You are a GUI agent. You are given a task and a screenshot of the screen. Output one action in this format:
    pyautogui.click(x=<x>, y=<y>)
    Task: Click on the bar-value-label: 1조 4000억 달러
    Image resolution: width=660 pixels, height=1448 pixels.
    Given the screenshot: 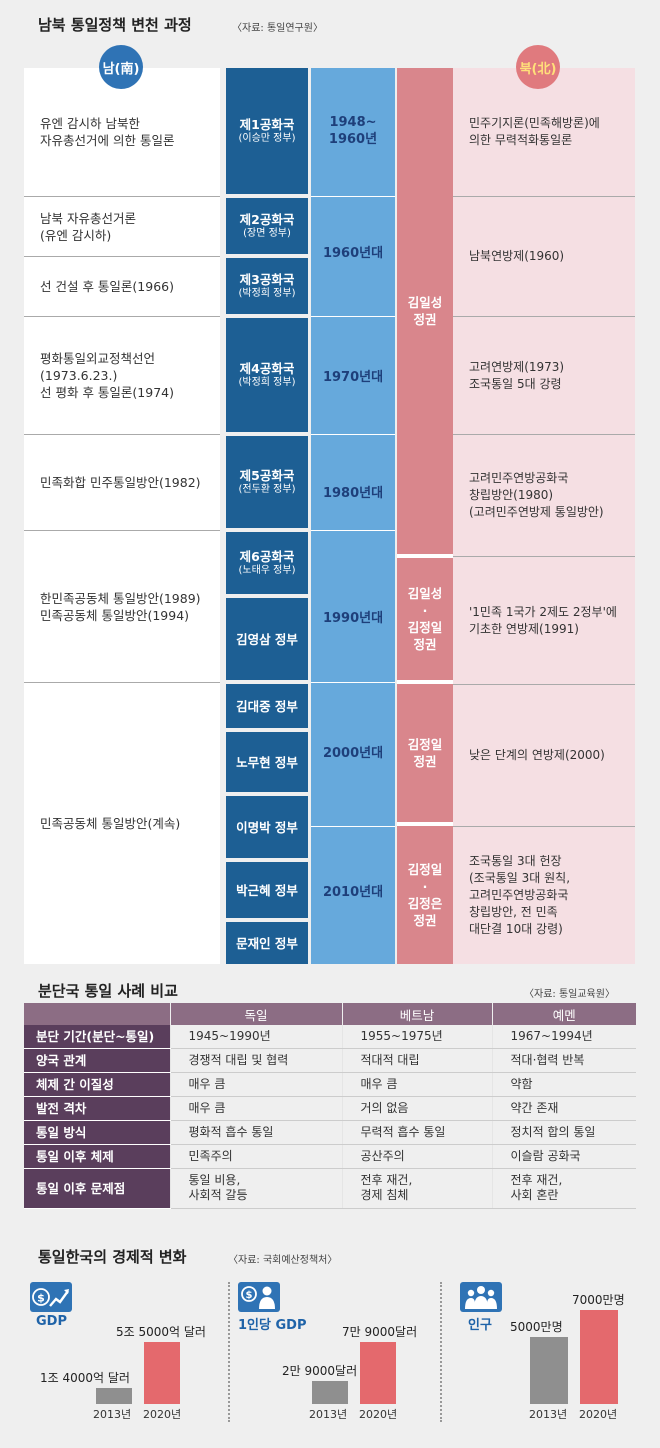 What is the action you would take?
    pyautogui.click(x=85, y=1378)
    